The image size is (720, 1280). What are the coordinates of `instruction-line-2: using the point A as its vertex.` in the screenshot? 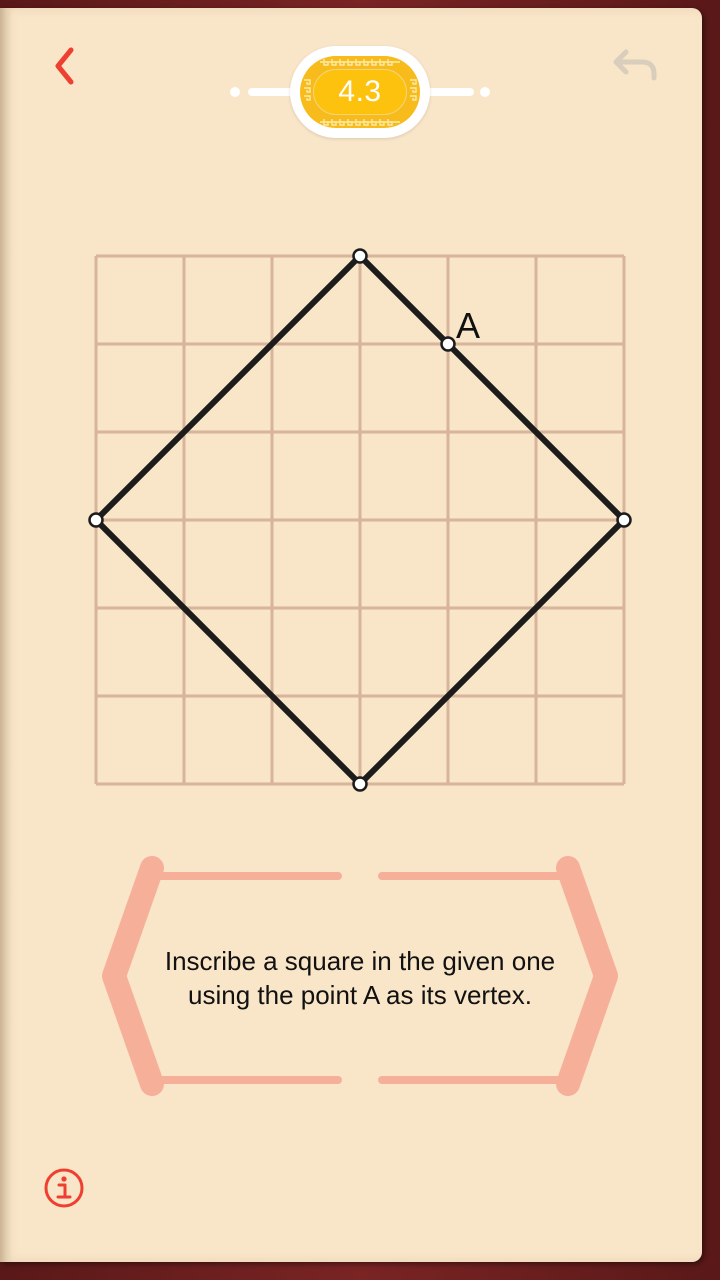 It's located at (360, 995).